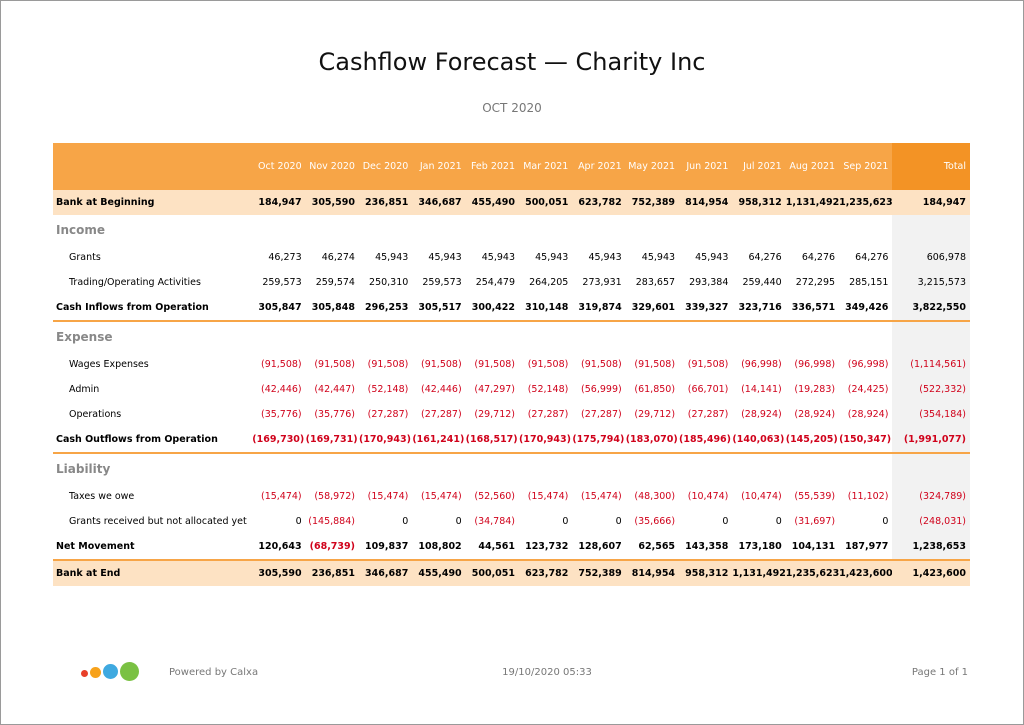 The image size is (1024, 725). I want to click on row-label: Bank at Beginning, so click(153, 202).